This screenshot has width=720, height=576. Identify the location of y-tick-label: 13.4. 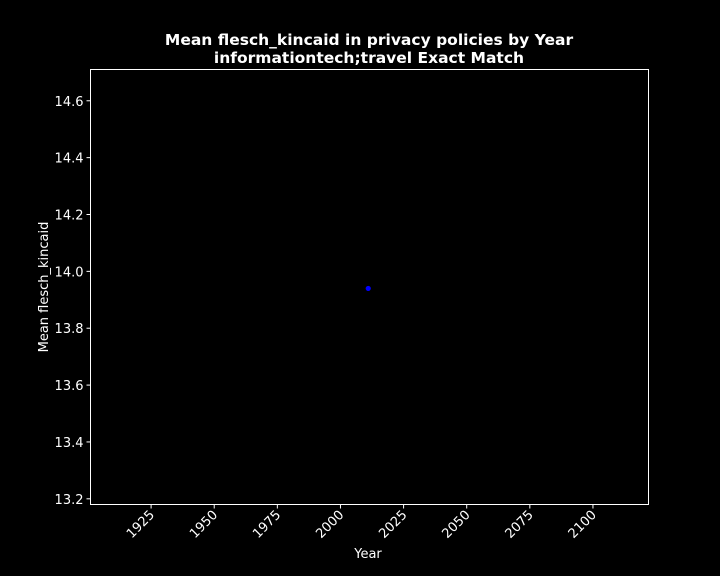
(69, 443).